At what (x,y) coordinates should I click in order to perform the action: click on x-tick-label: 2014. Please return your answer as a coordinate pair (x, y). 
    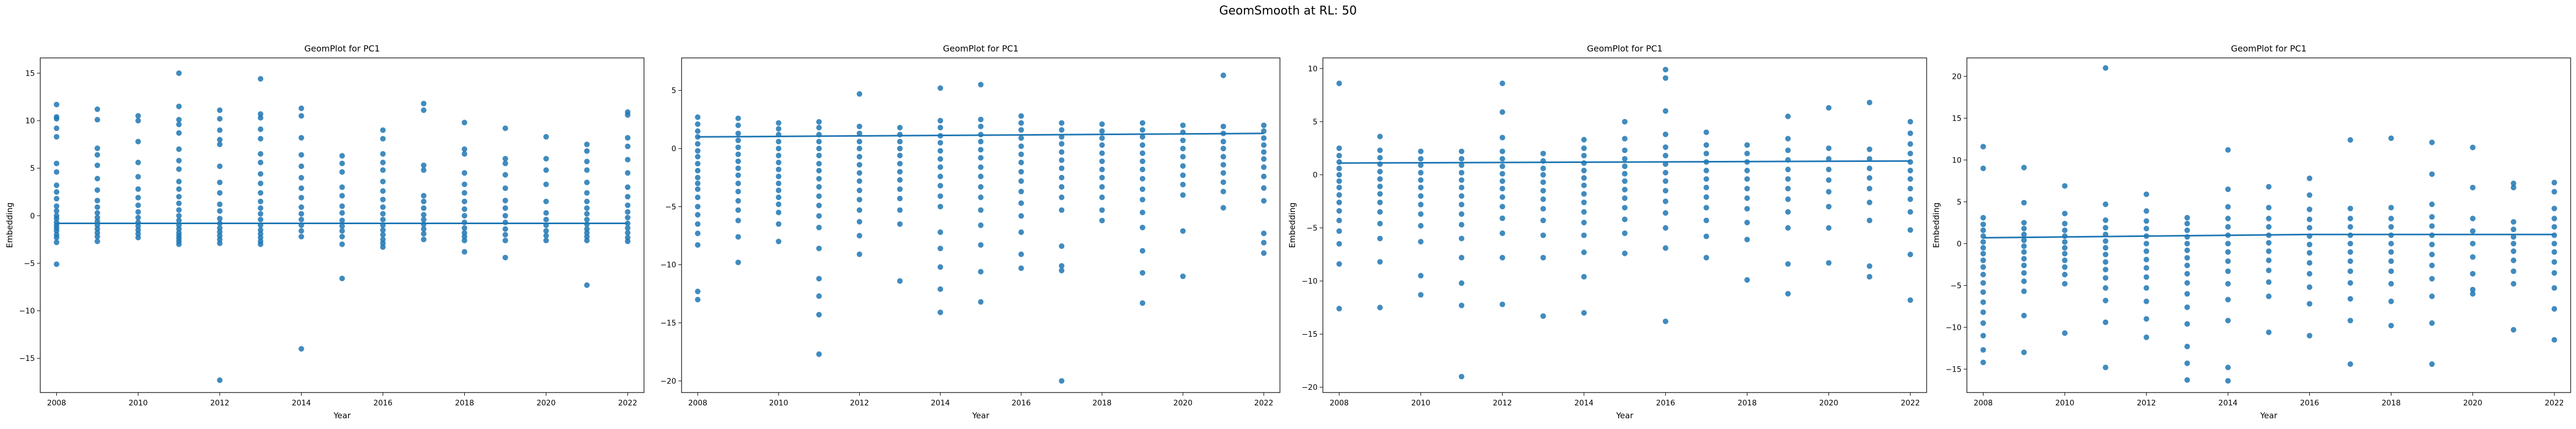
    Looking at the image, I should click on (301, 403).